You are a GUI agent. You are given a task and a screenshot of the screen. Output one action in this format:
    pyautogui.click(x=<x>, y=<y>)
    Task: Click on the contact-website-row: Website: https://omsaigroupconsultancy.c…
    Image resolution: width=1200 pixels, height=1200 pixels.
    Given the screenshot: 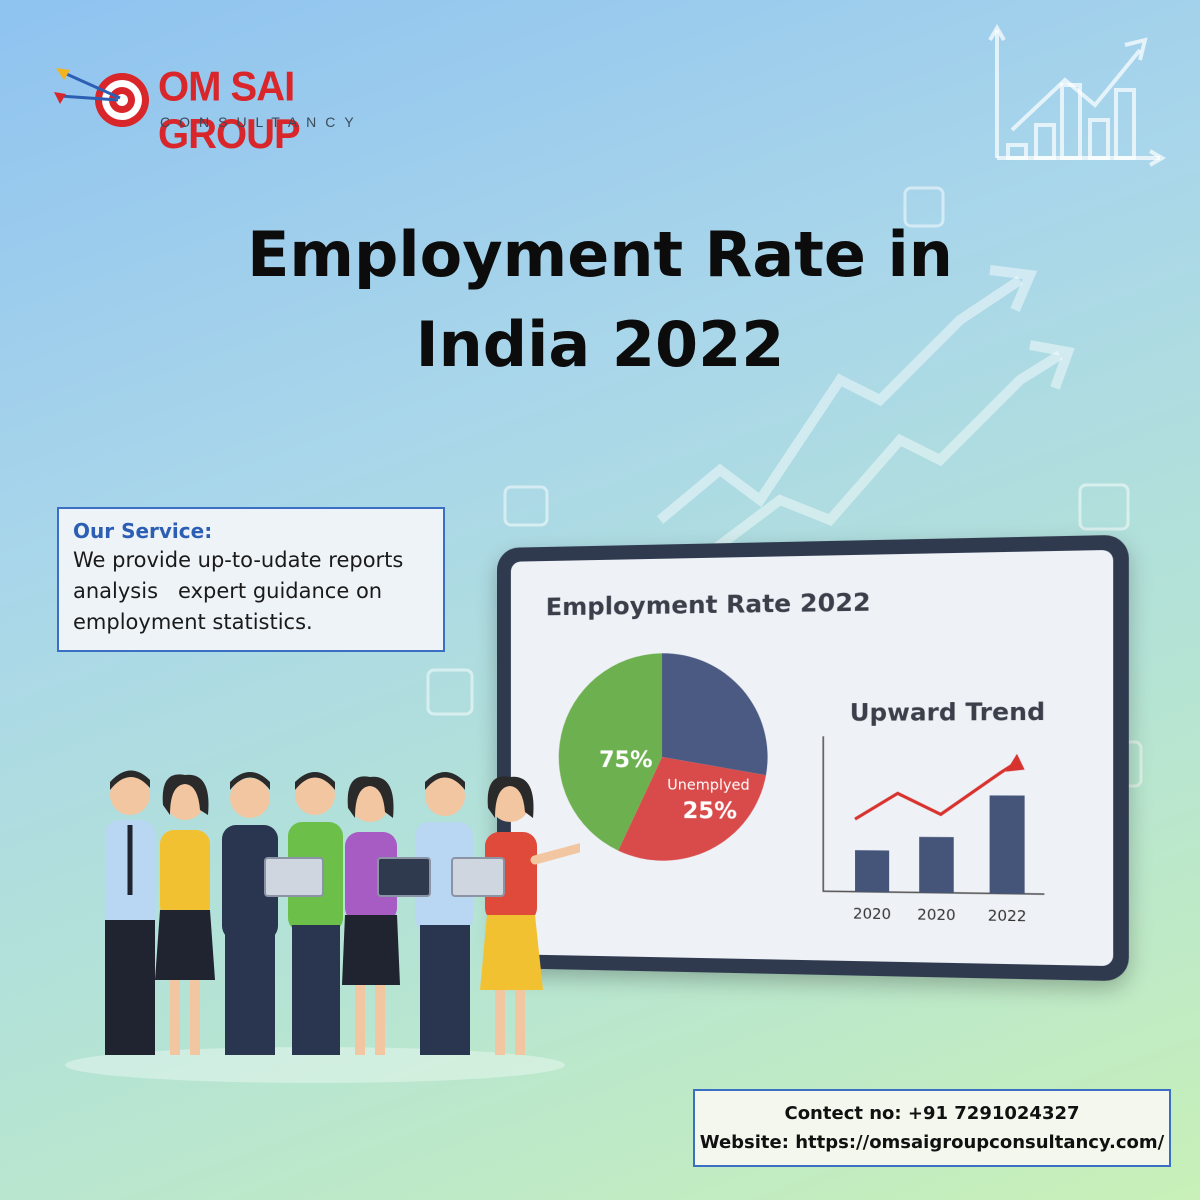 What is the action you would take?
    pyautogui.click(x=932, y=1142)
    